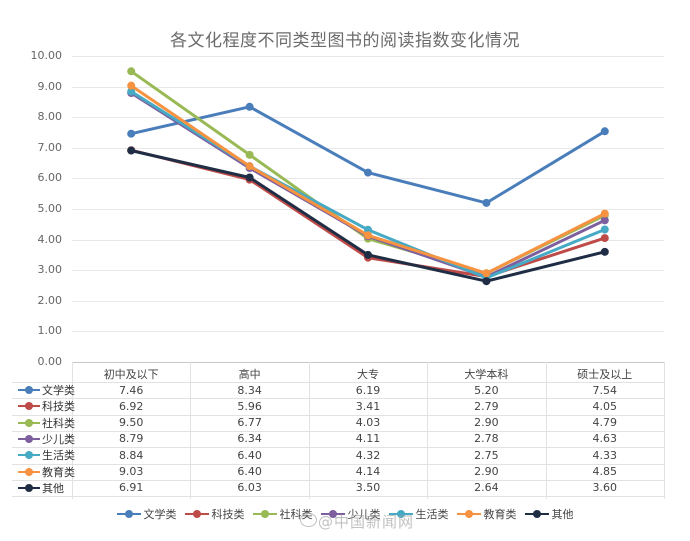  What do you see at coordinates (249, 488) in the screenshot?
I see `data-label: 6.03` at bounding box center [249, 488].